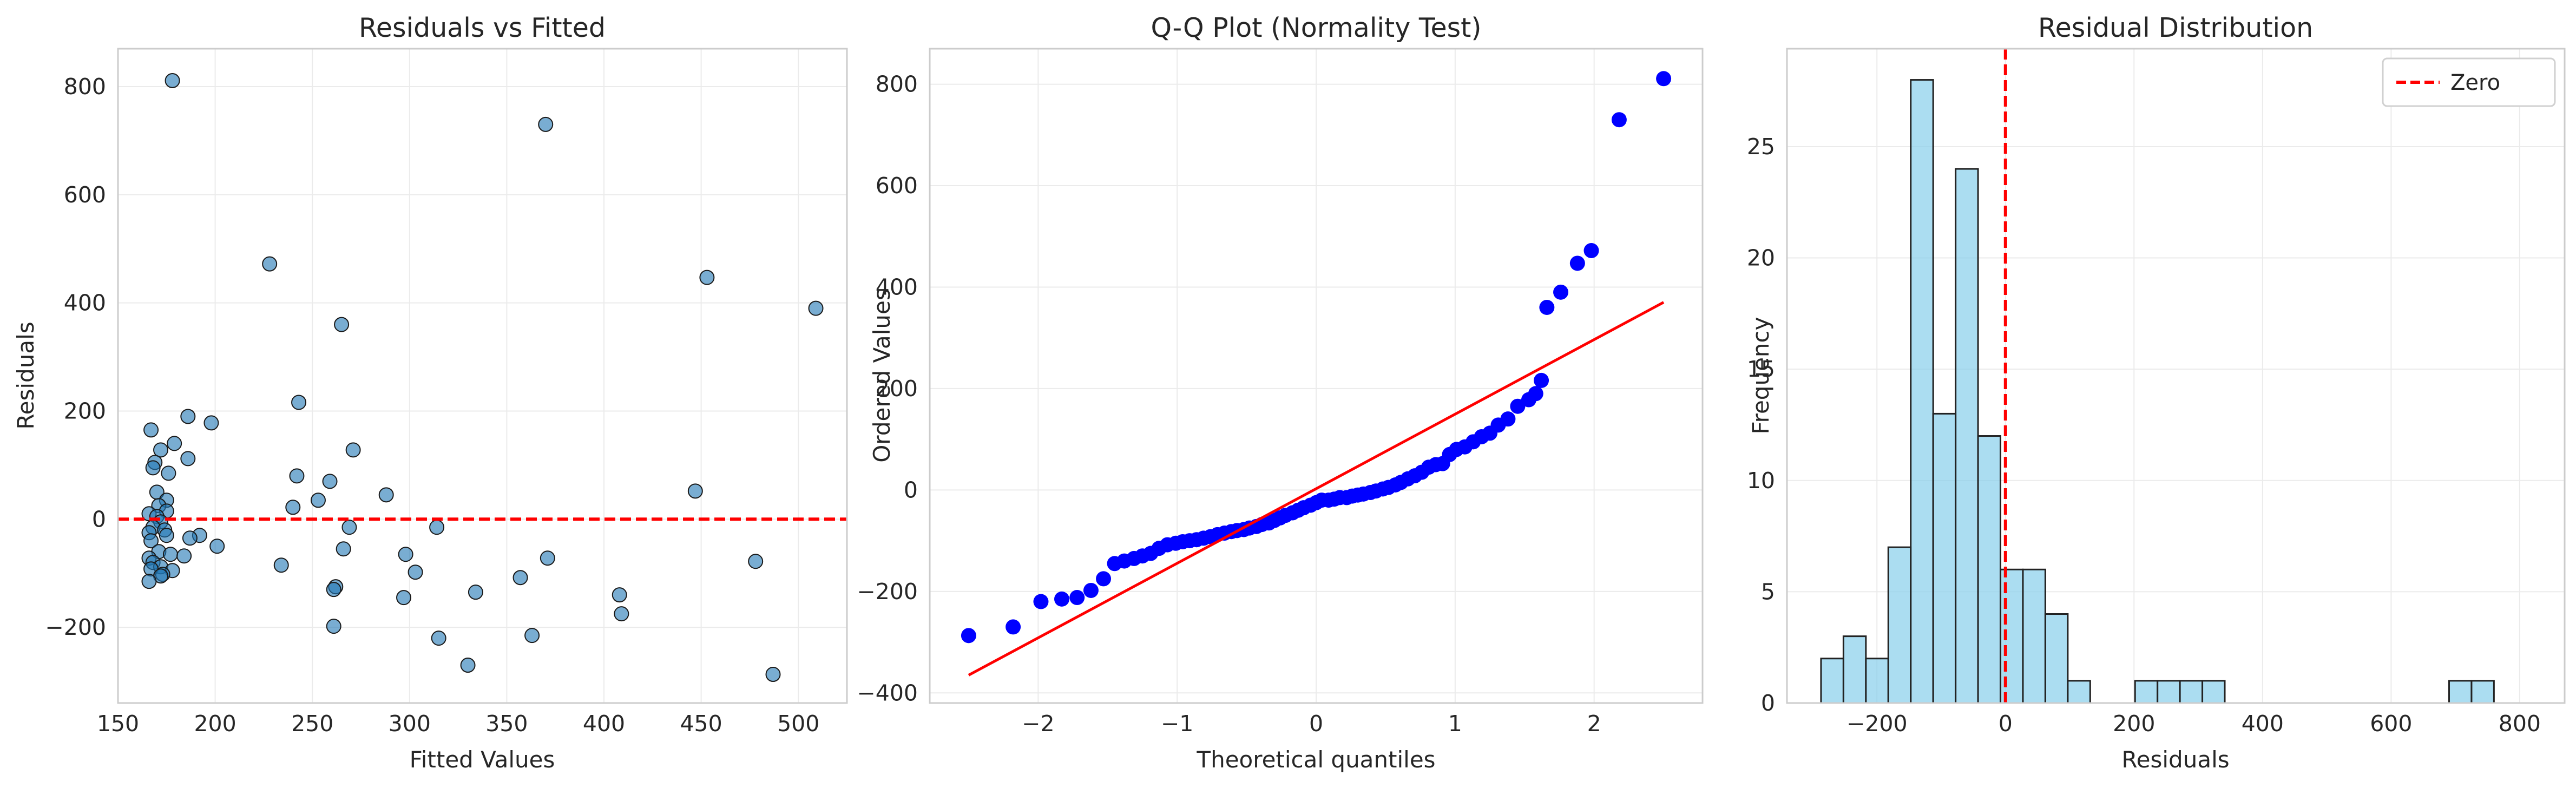  What do you see at coordinates (882, 375) in the screenshot?
I see `y-axis-label: Ordered Values` at bounding box center [882, 375].